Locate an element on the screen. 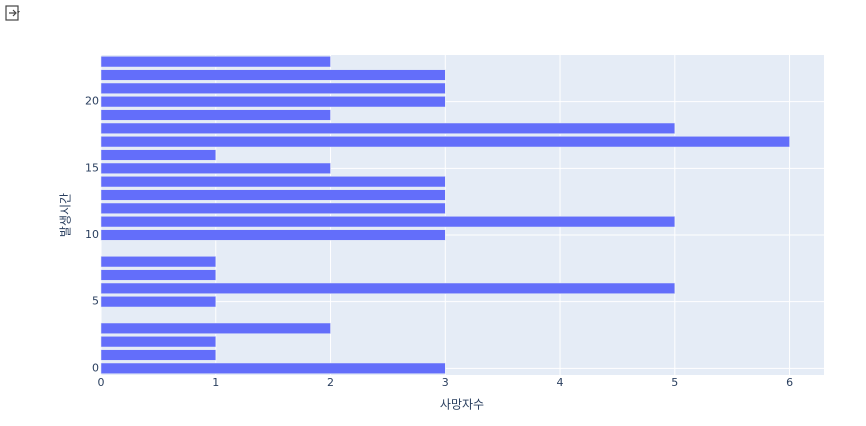  x-tick-label: 3 is located at coordinates (445, 382).